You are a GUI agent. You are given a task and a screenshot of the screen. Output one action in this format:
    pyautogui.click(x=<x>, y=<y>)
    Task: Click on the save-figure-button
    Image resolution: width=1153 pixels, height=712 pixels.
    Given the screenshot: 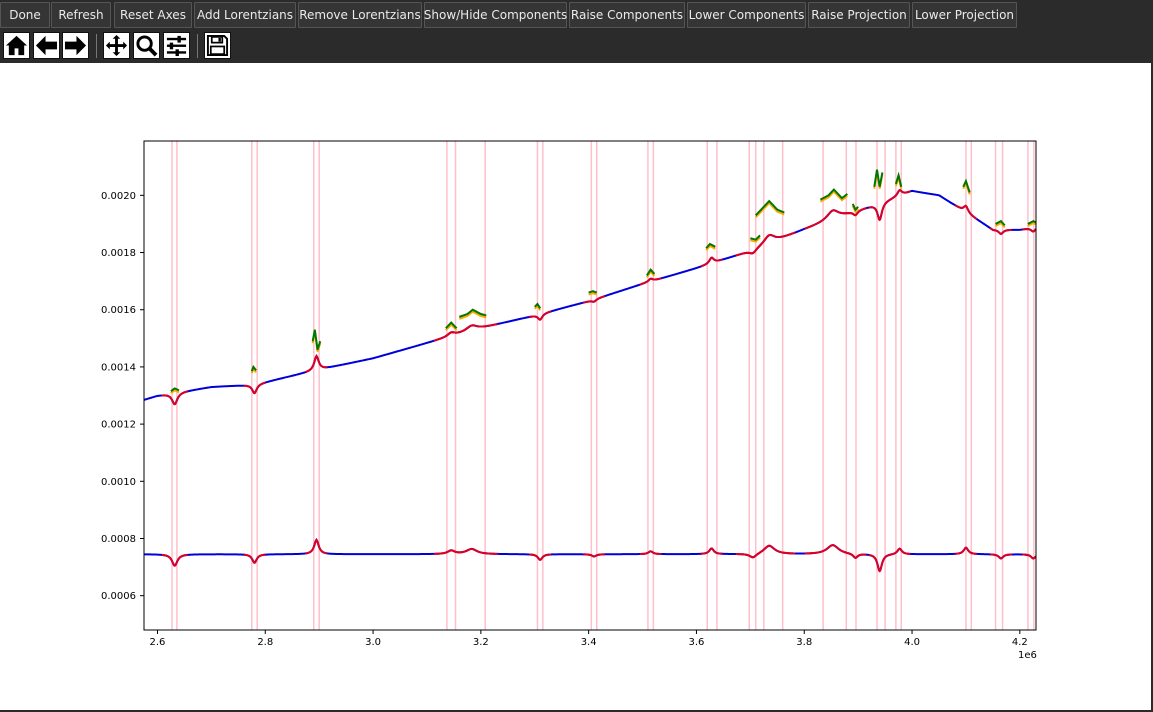 What is the action you would take?
    pyautogui.click(x=217, y=45)
    